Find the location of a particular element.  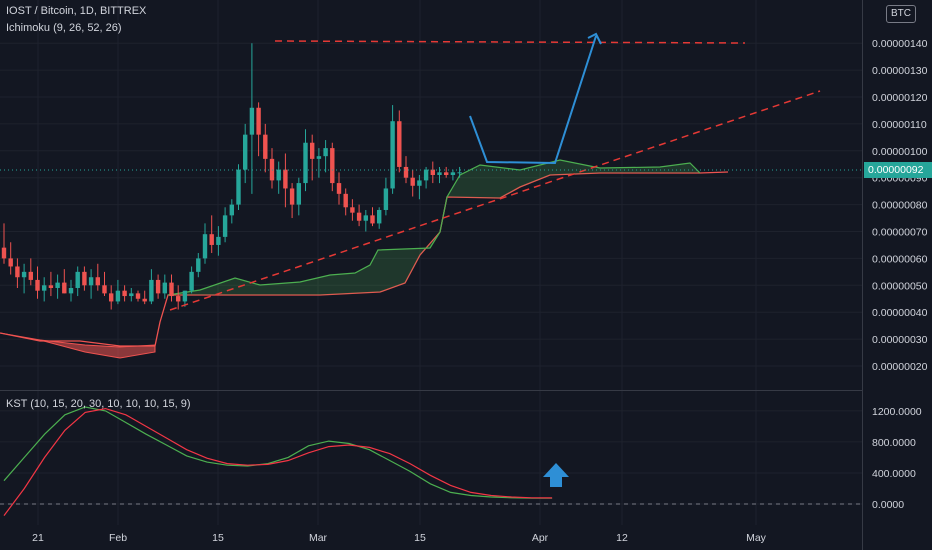

time-tick-label: Apr is located at coordinates (540, 538).